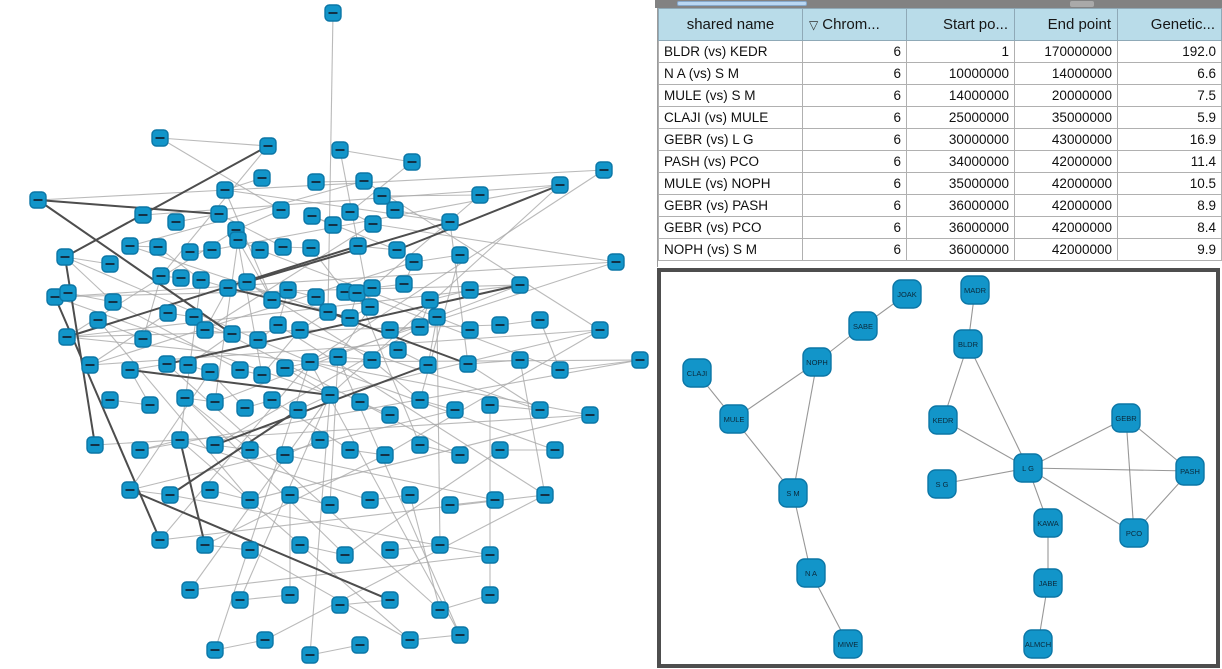 This screenshot has height=669, width=1222. I want to click on table-cell: 6.6, so click(1169, 73).